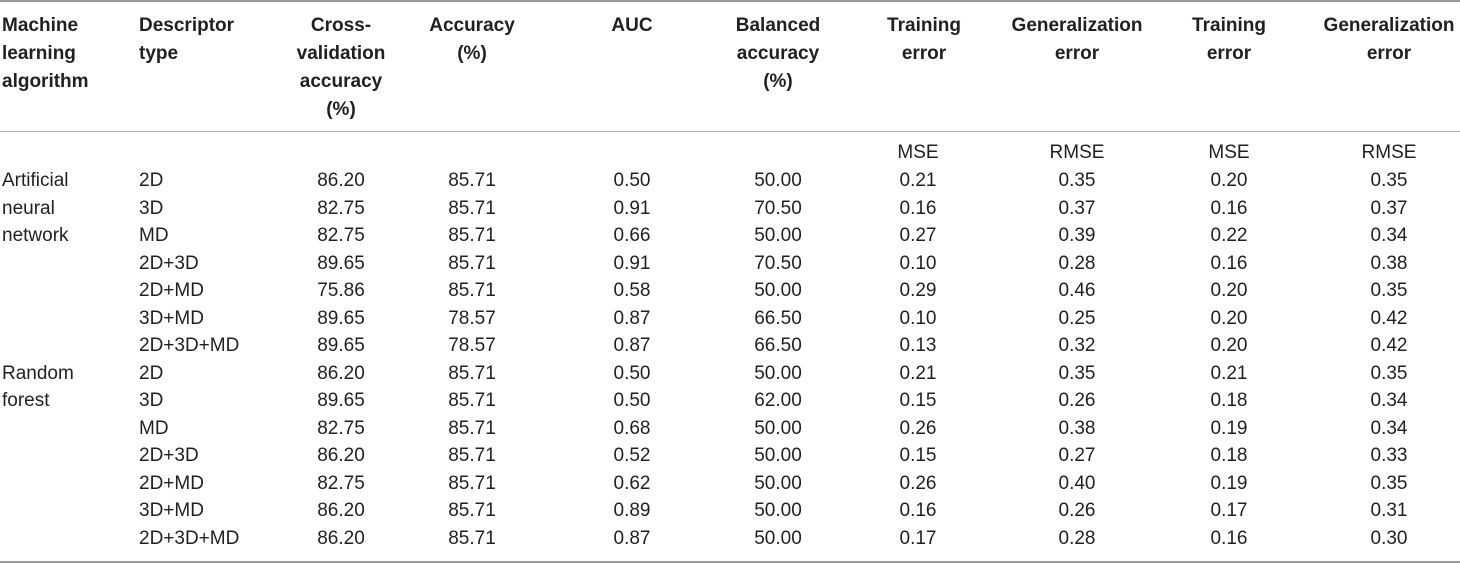 The height and width of the screenshot is (563, 1460). I want to click on table-bottom-rule, so click(730, 562).